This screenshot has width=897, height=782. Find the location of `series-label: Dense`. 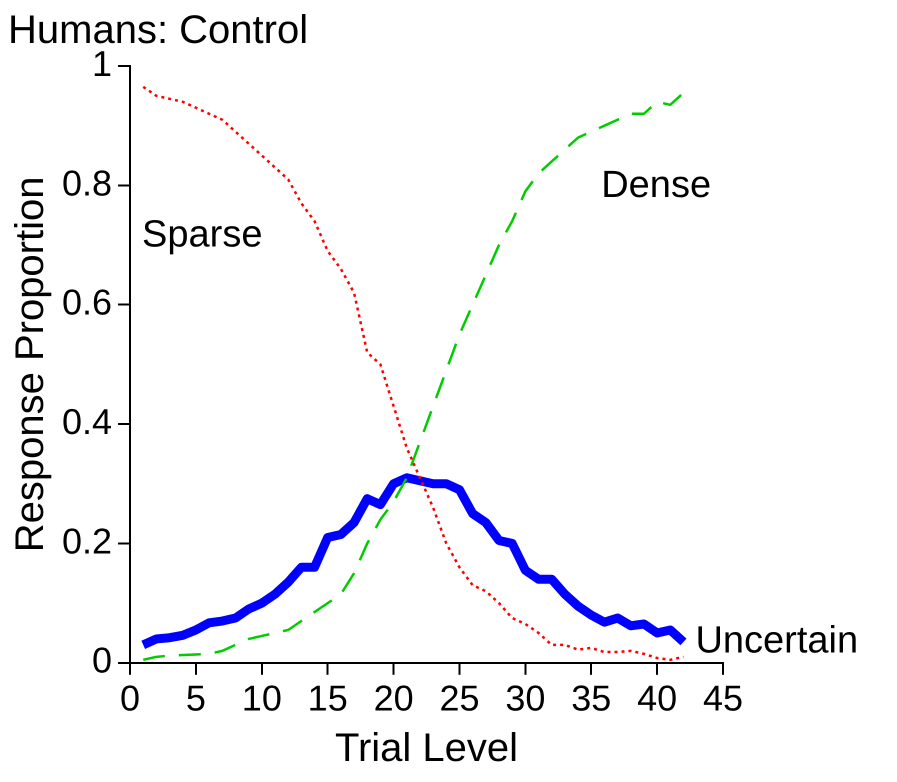

series-label: Dense is located at coordinates (656, 185).